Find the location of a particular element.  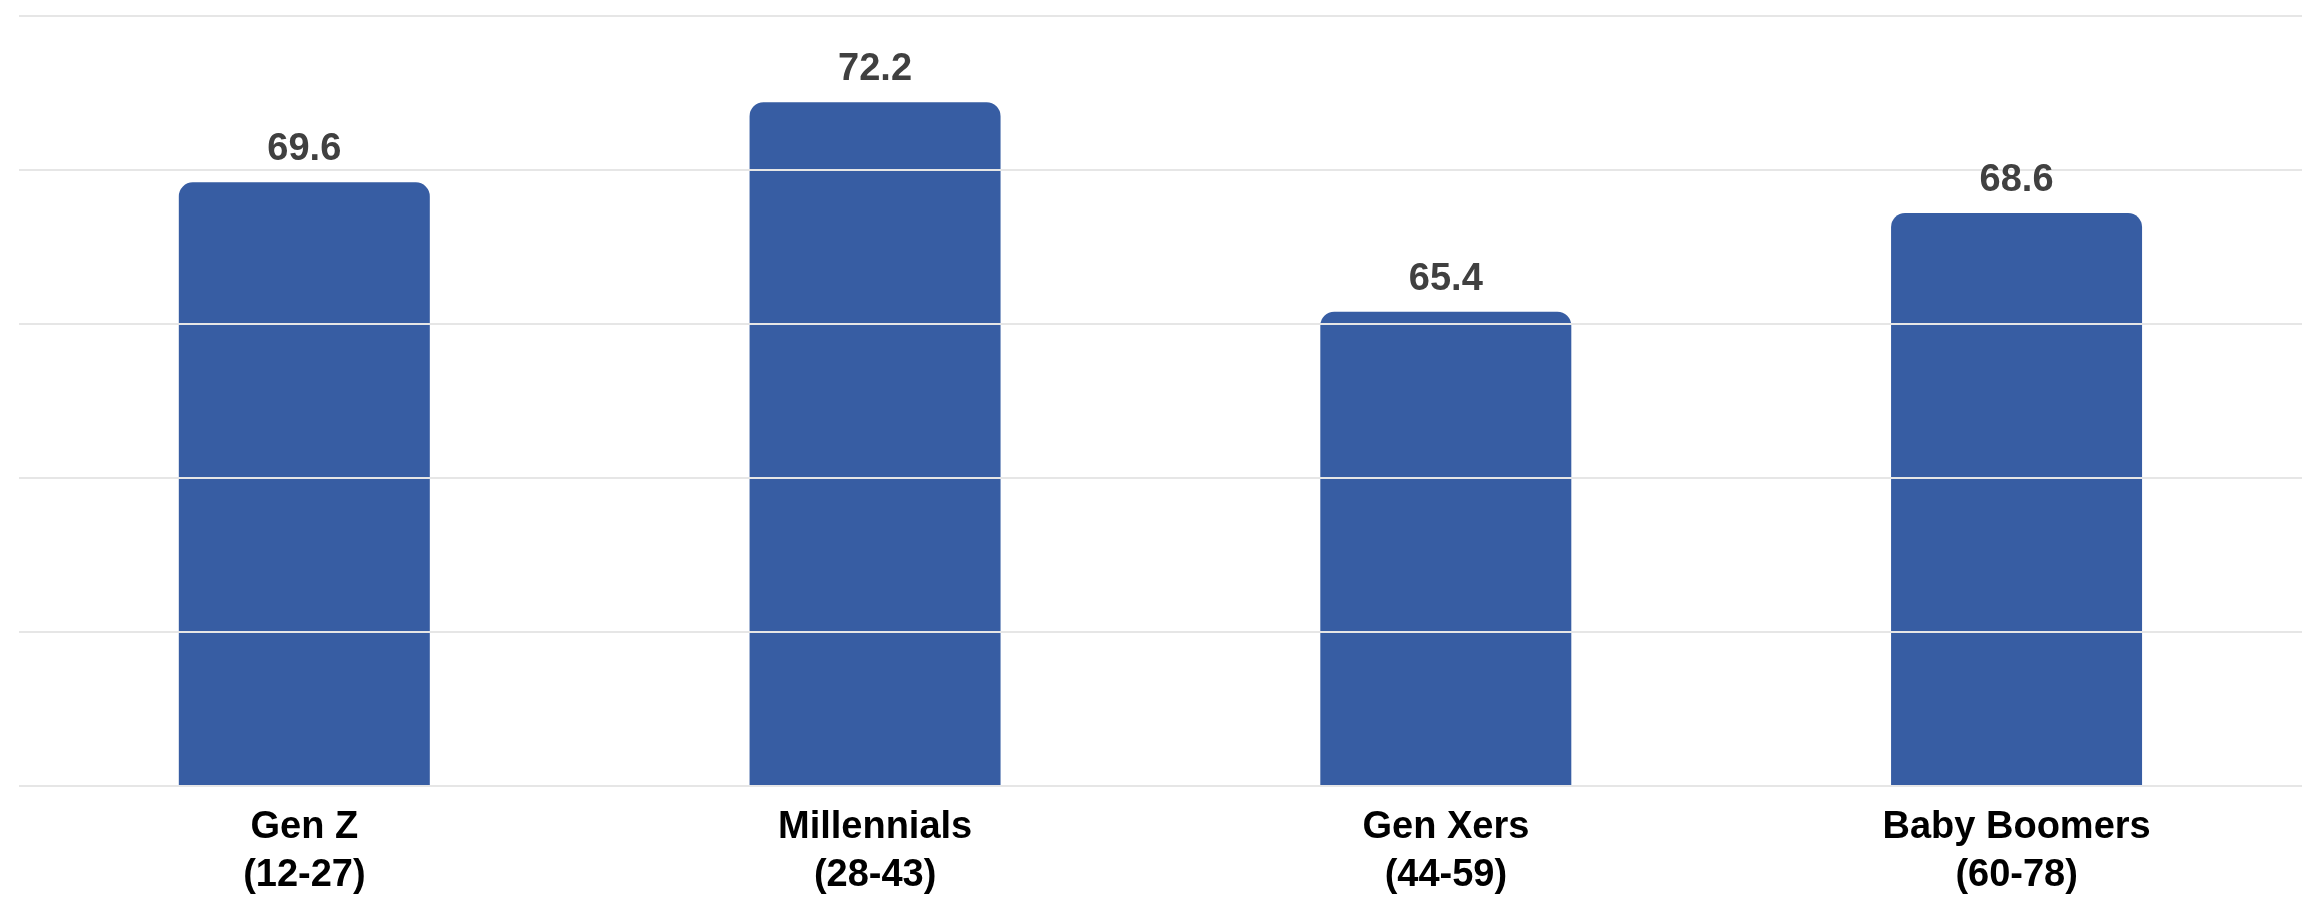

data-label: 69.6 is located at coordinates (304, 147).